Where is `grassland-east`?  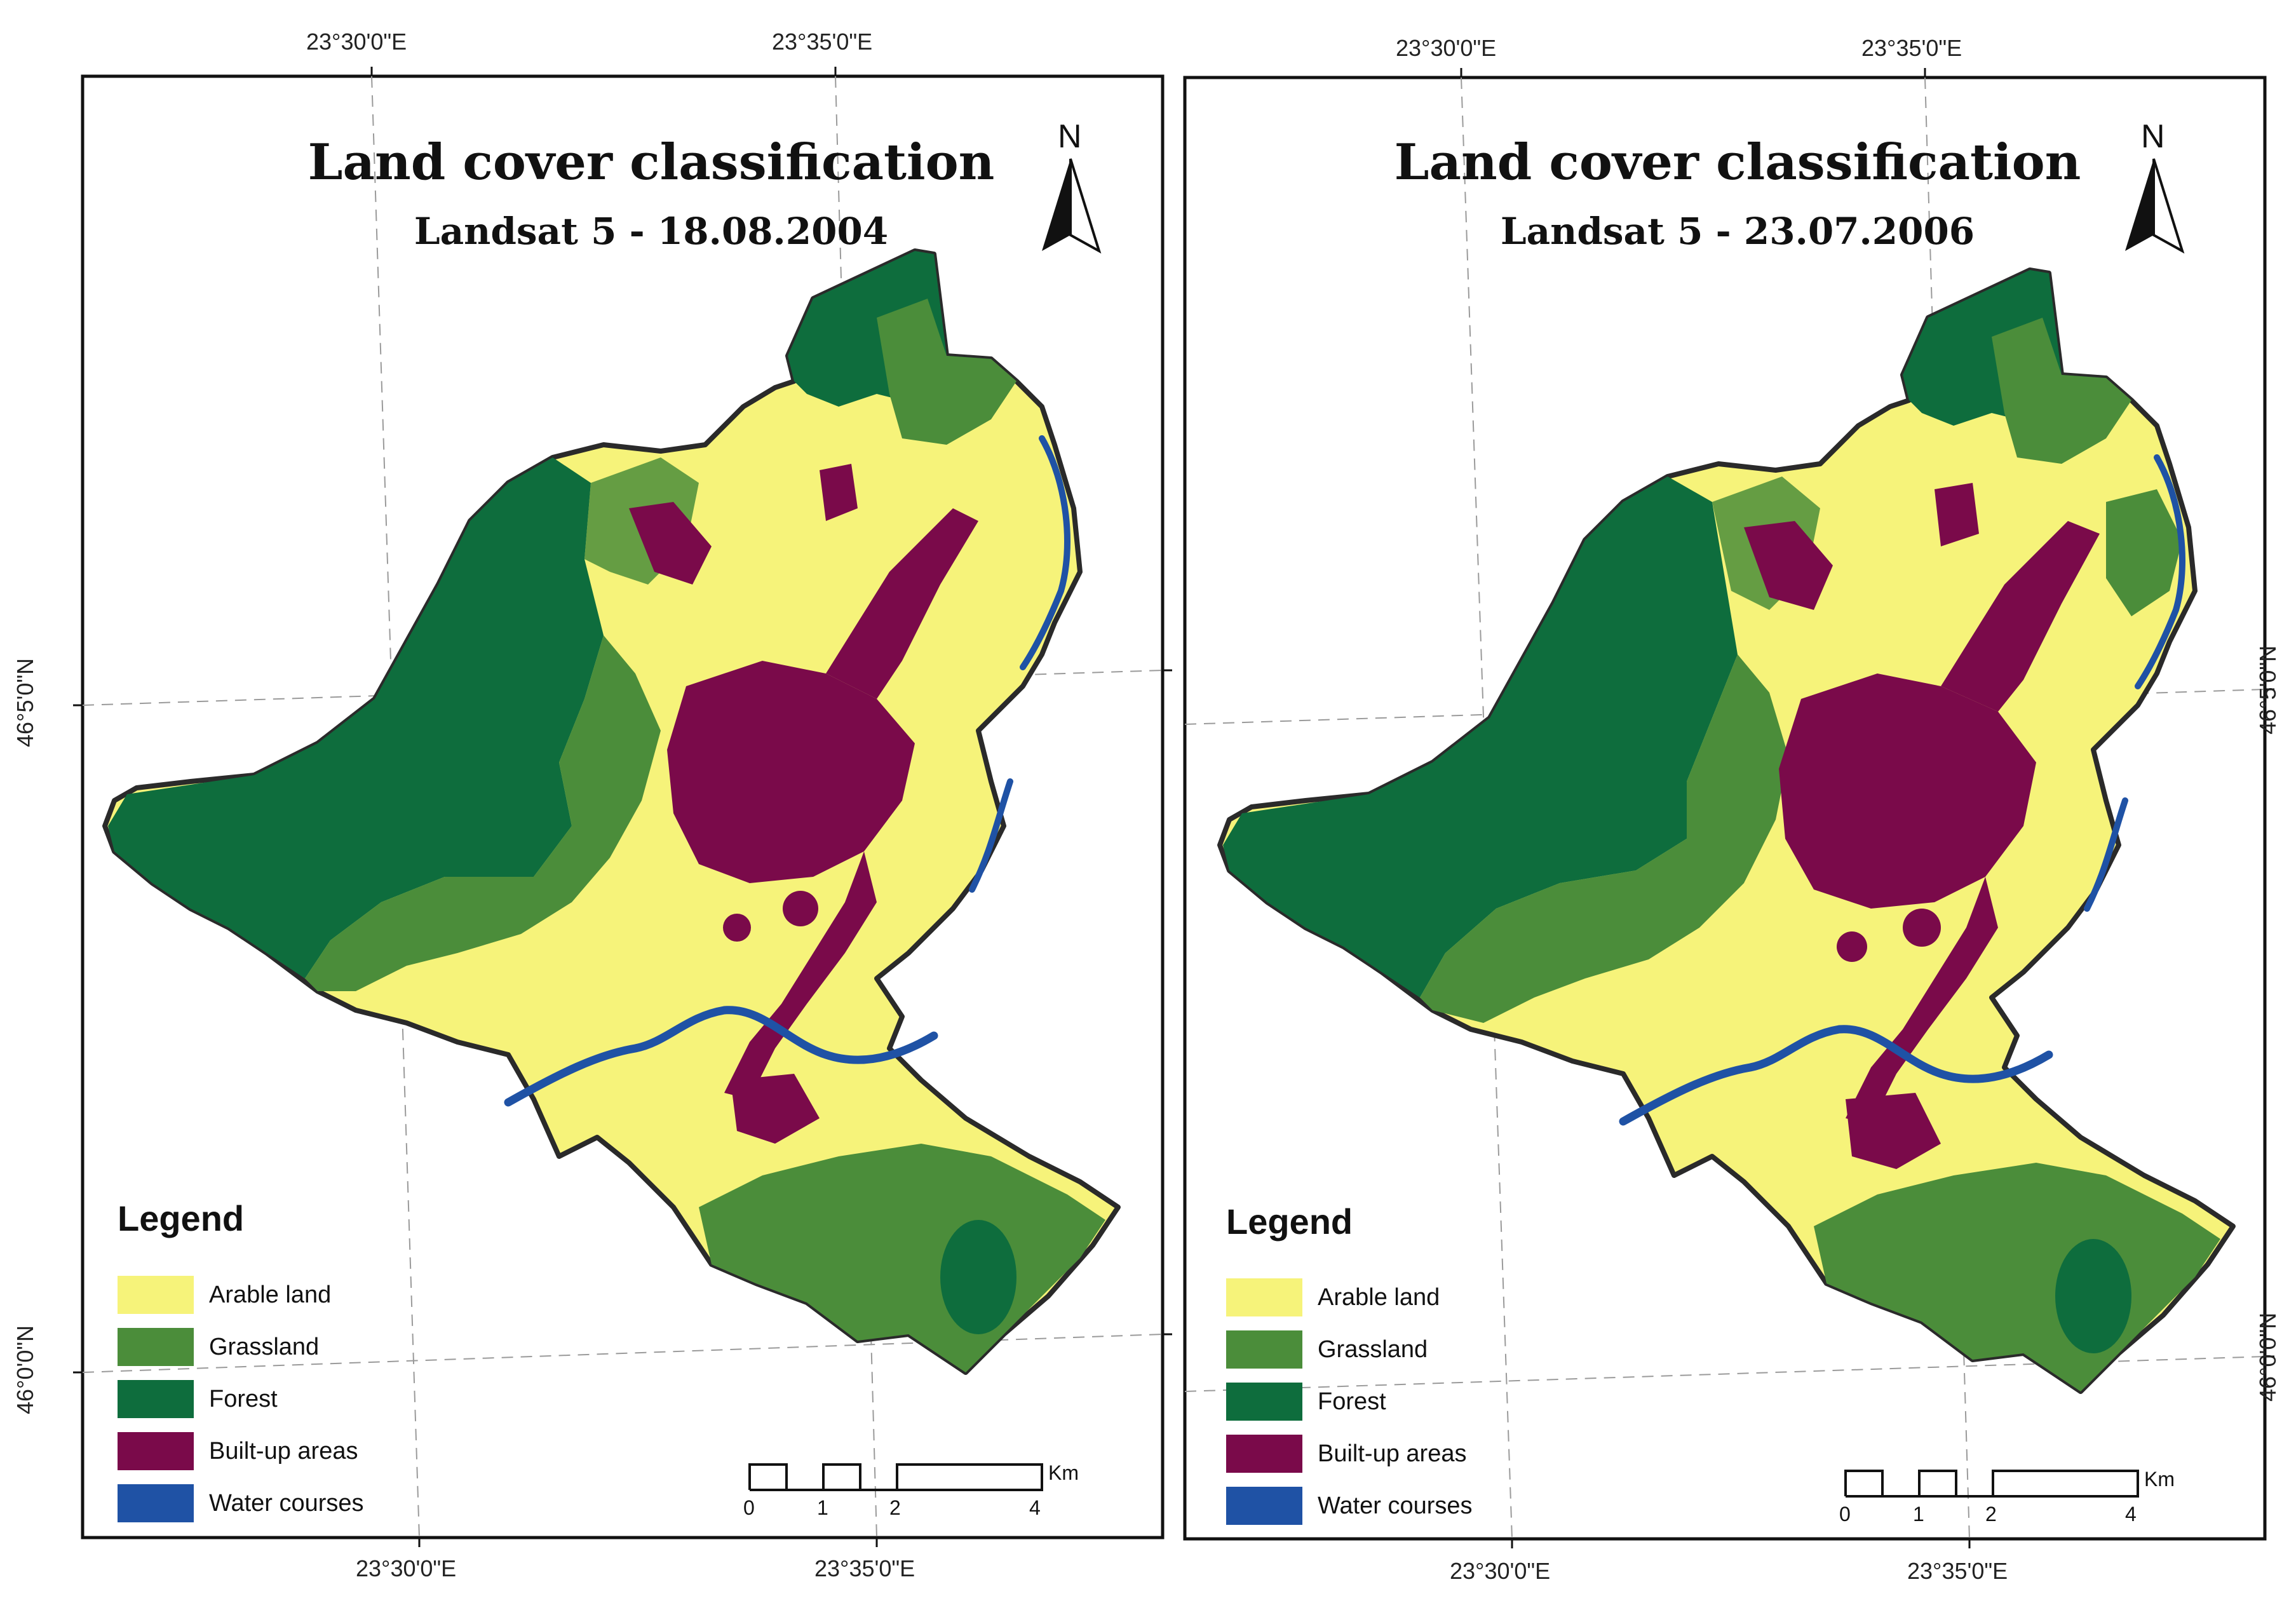 grassland-east is located at coordinates (2144, 552).